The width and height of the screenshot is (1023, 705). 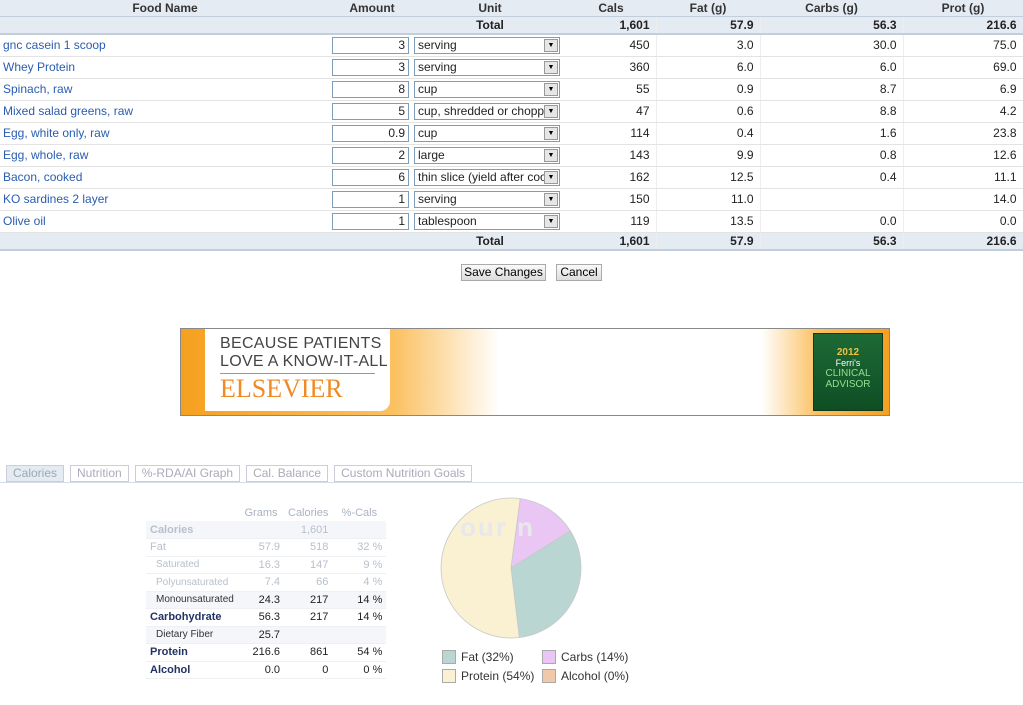 I want to click on nut-label: Carbohydrate, so click(x=192, y=617).